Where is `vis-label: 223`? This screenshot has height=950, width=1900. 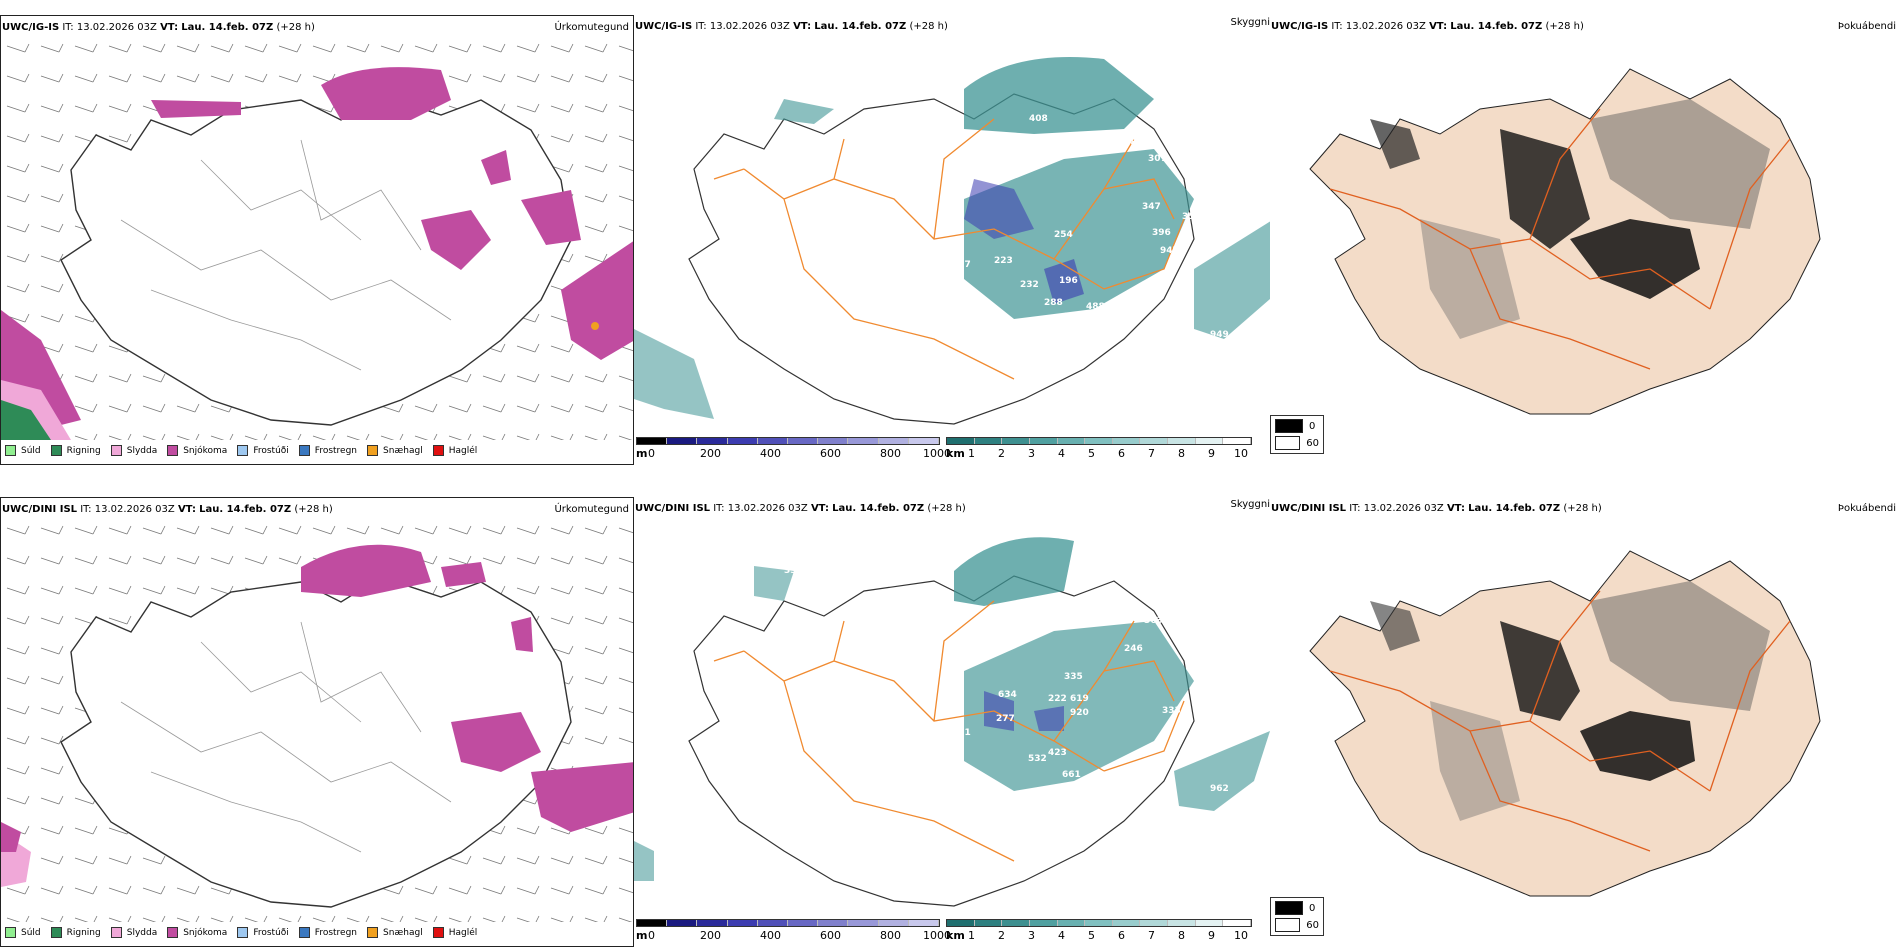
vis-label: 223 is located at coordinates (1003, 261).